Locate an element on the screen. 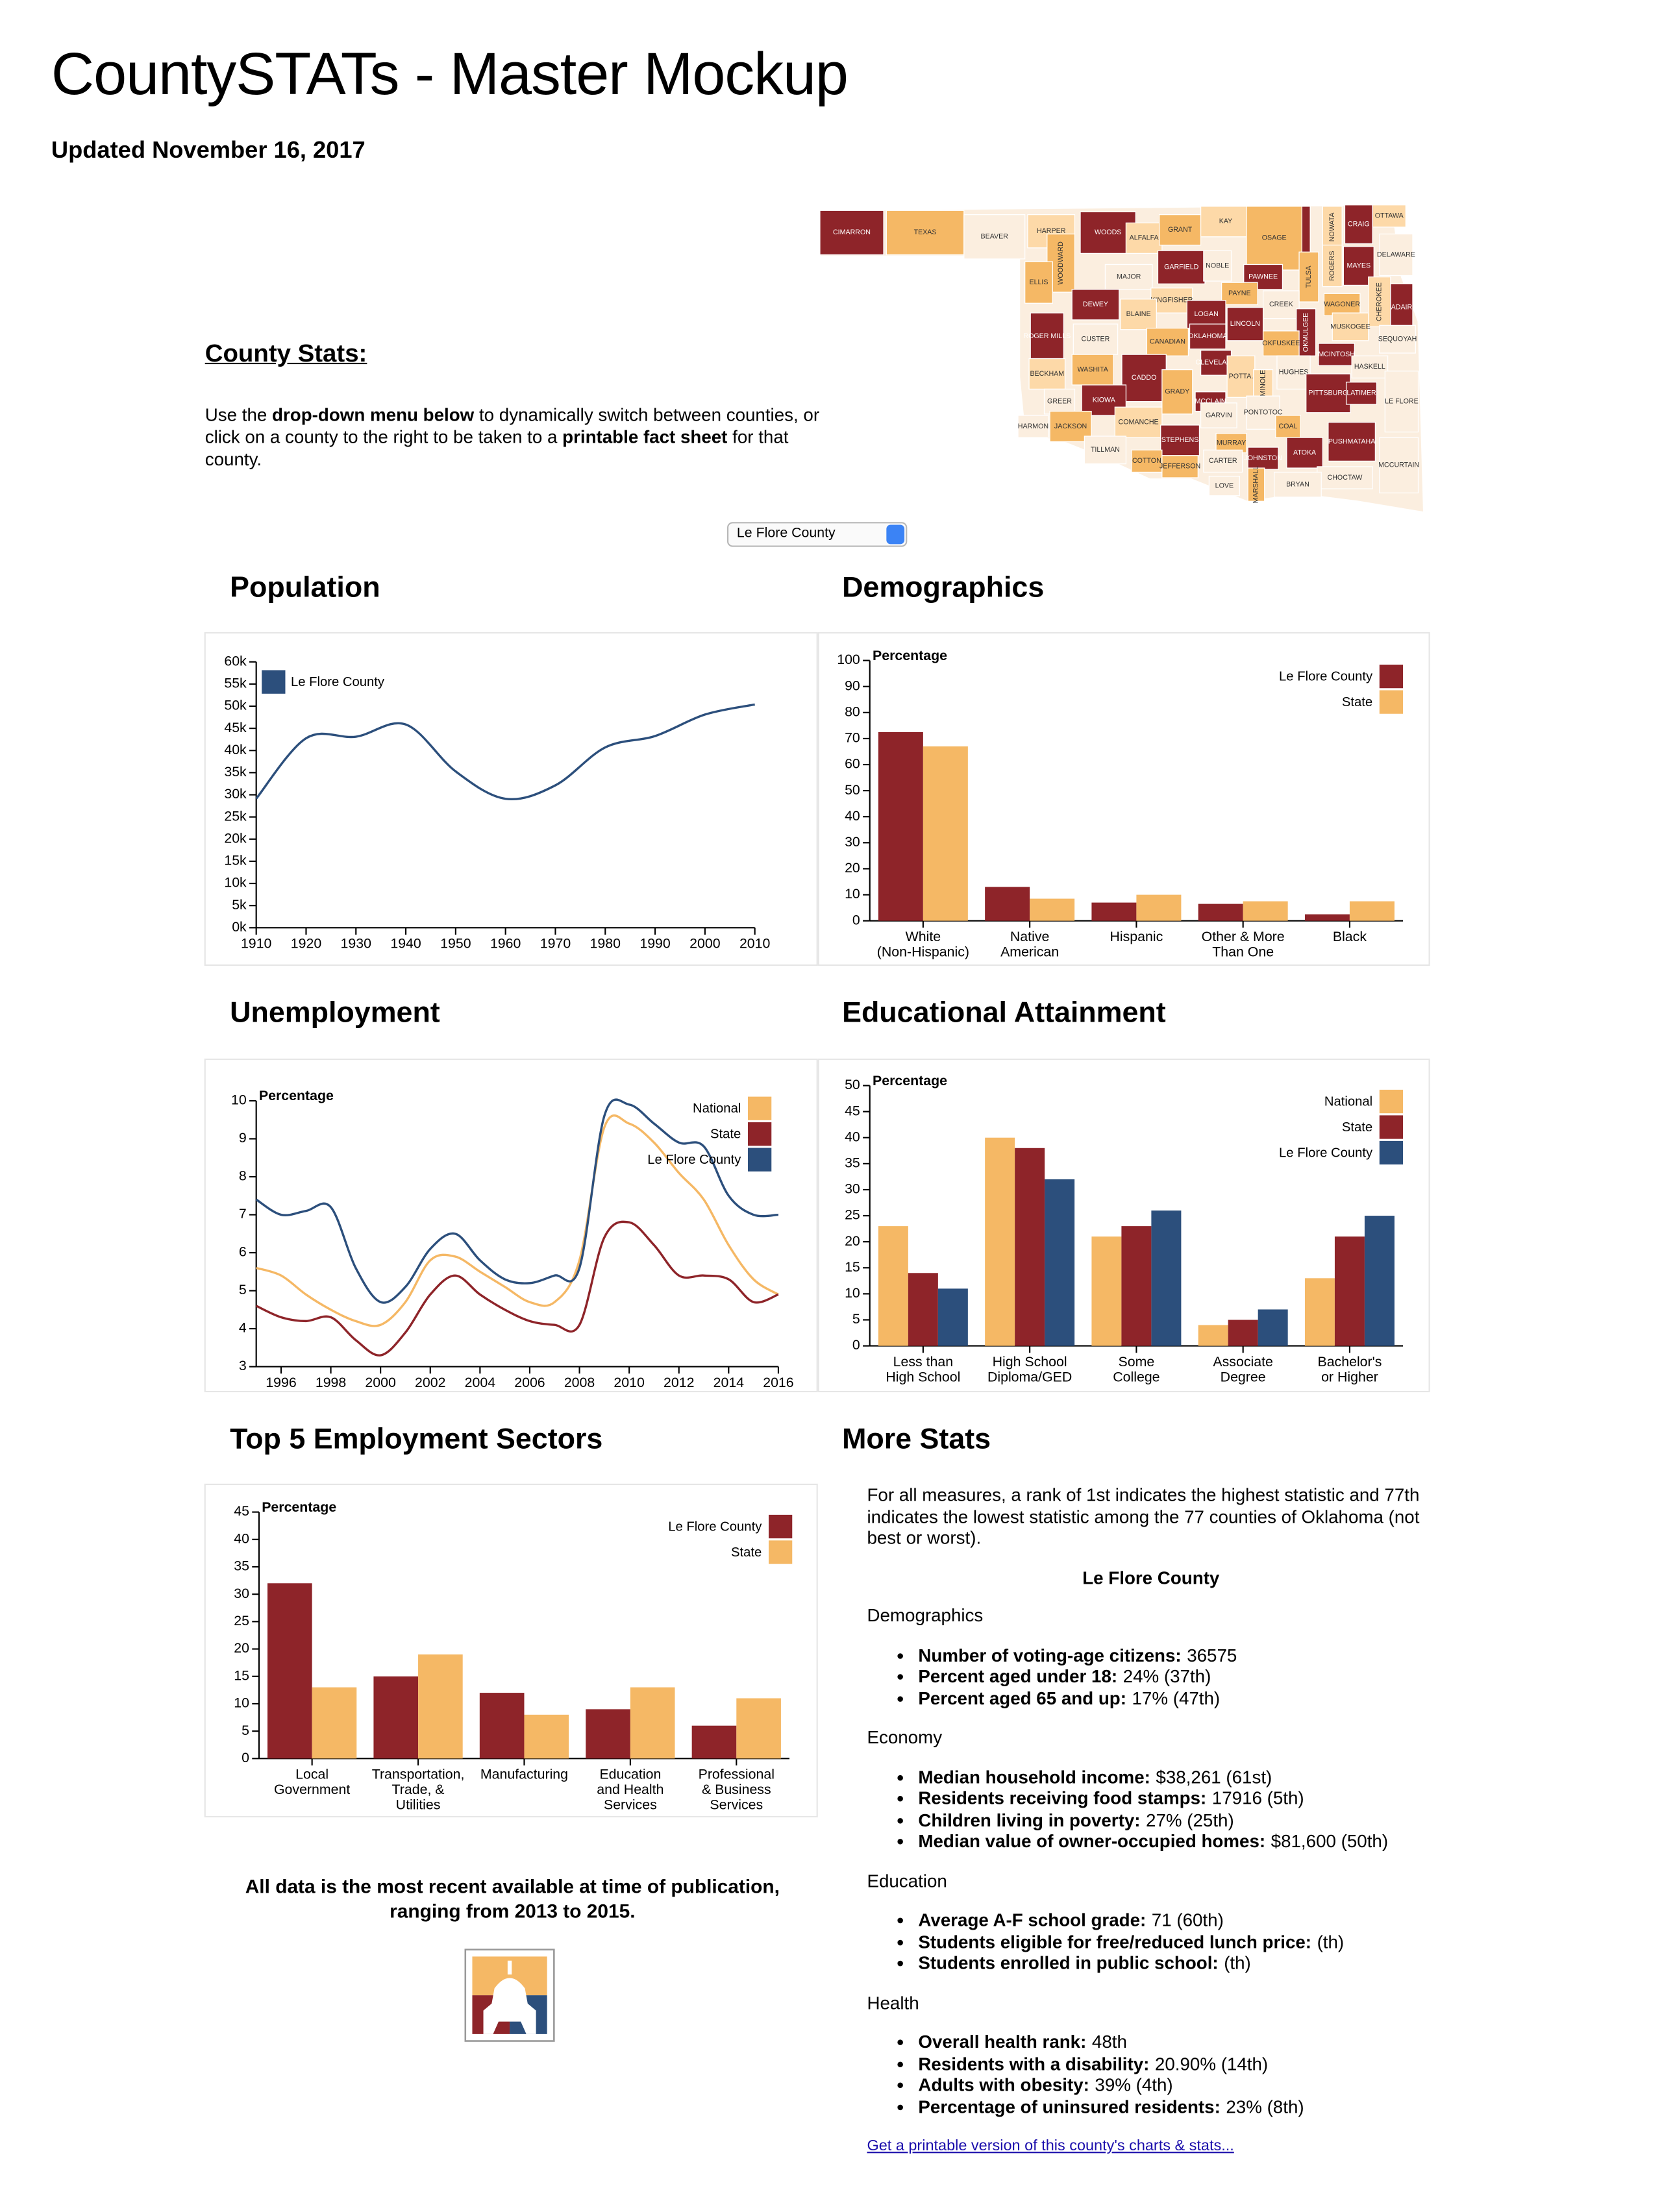  county-label: ROGER MILLS is located at coordinates (1047, 336).